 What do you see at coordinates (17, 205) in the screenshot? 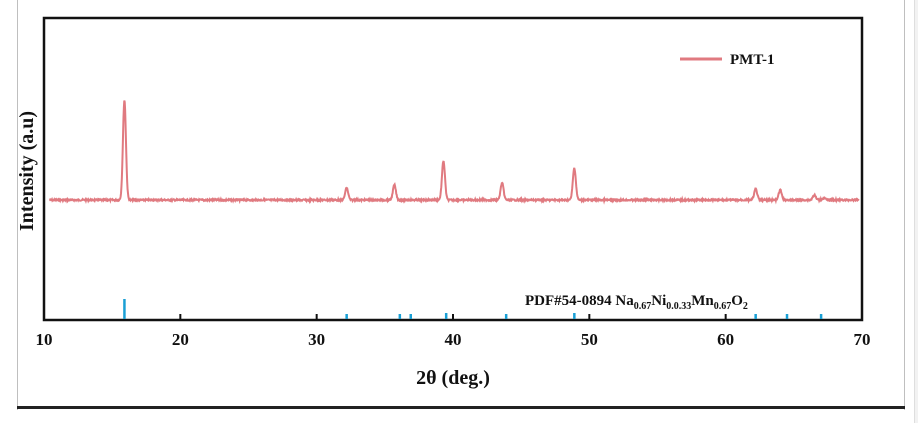
I see `figure-frame-left` at bounding box center [17, 205].